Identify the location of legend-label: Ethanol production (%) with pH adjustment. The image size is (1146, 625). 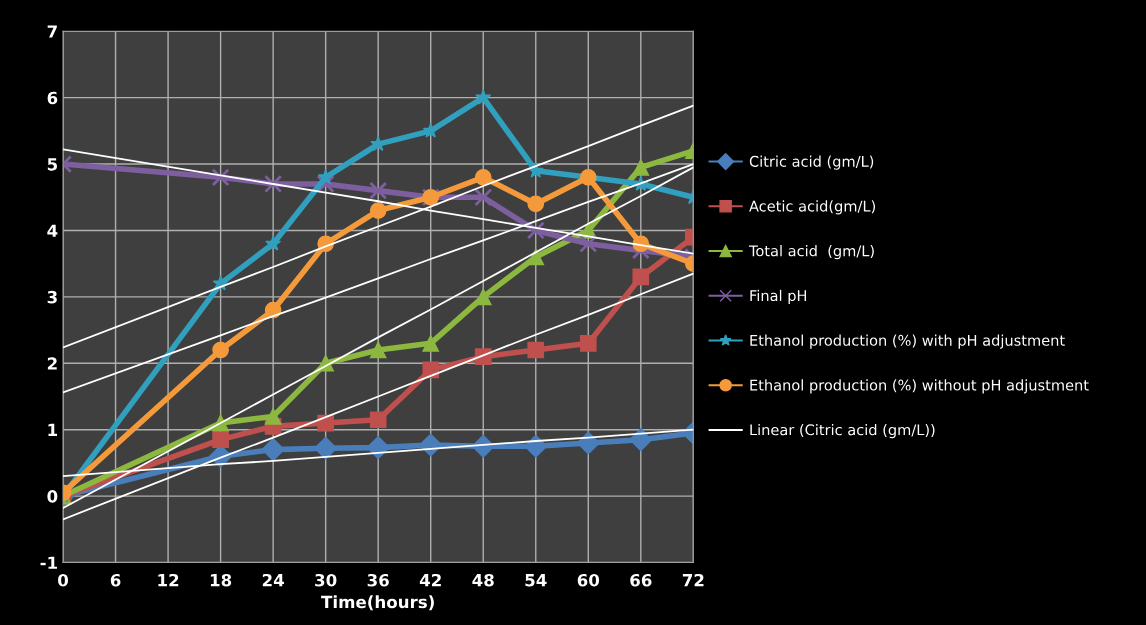
(907, 341).